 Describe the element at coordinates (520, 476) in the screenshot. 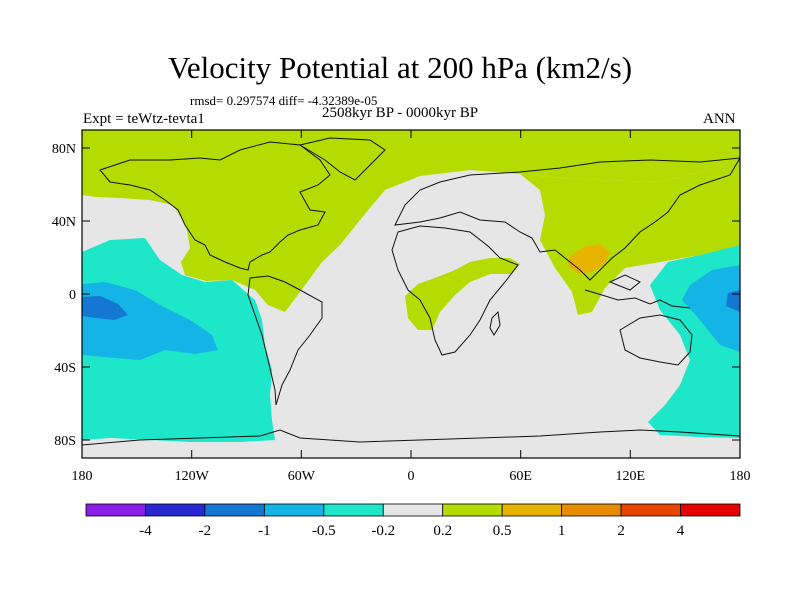

I see `x-tick-label: 60E` at that location.